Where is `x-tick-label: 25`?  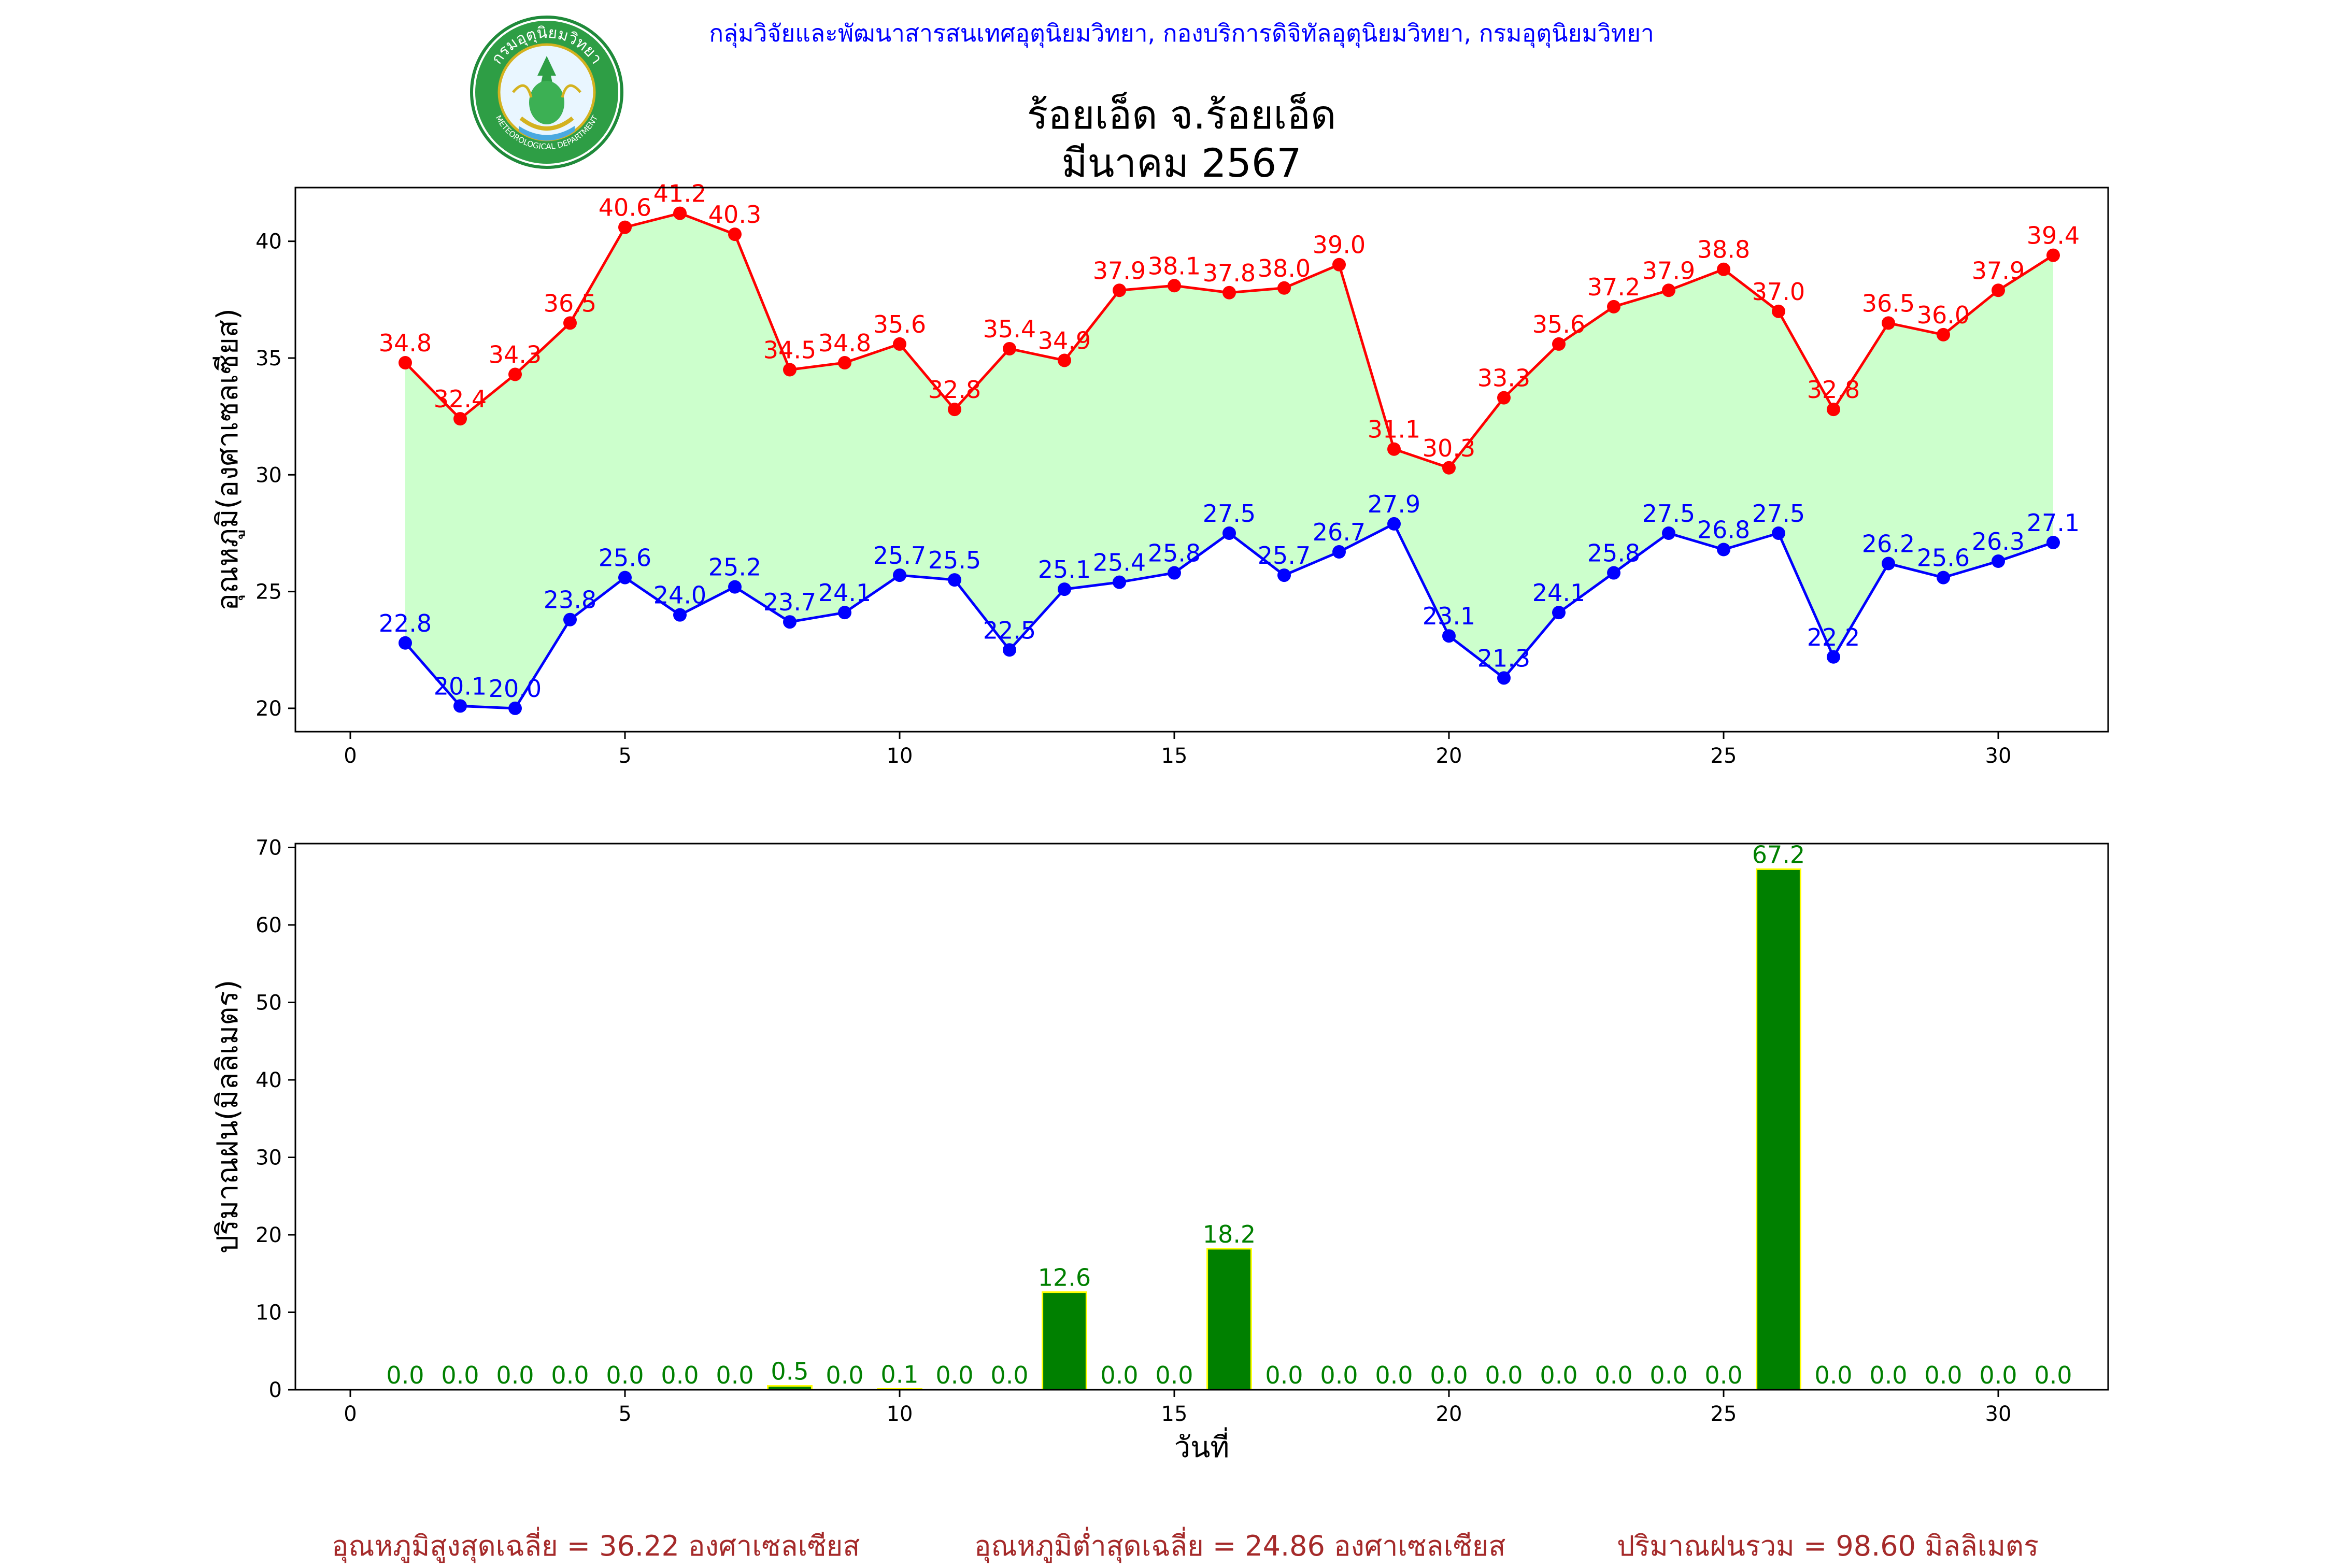
x-tick-label: 25 is located at coordinates (1724, 756).